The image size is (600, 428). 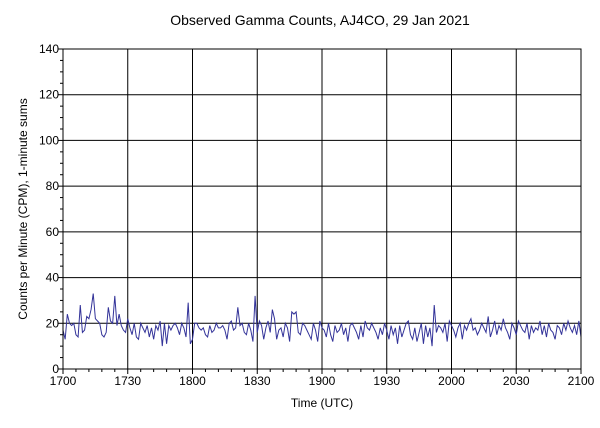 What do you see at coordinates (516, 381) in the screenshot?
I see `x-tick-label: 2030` at bounding box center [516, 381].